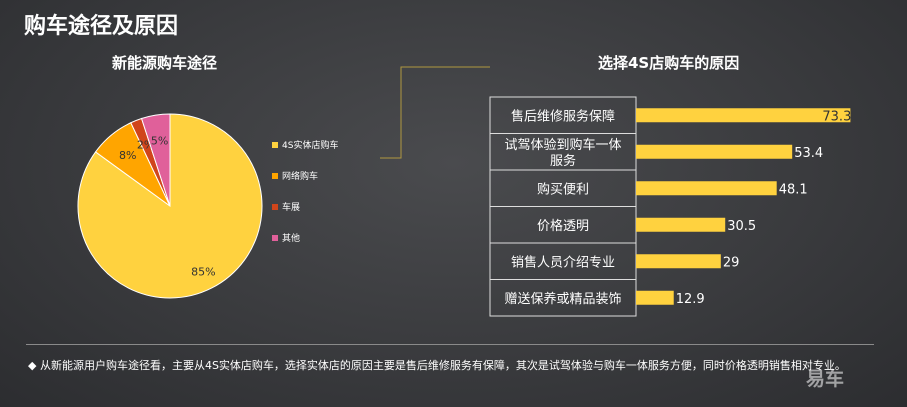  Describe the element at coordinates (563, 226) in the screenshot. I see `category-label-3: 价格透明` at that location.